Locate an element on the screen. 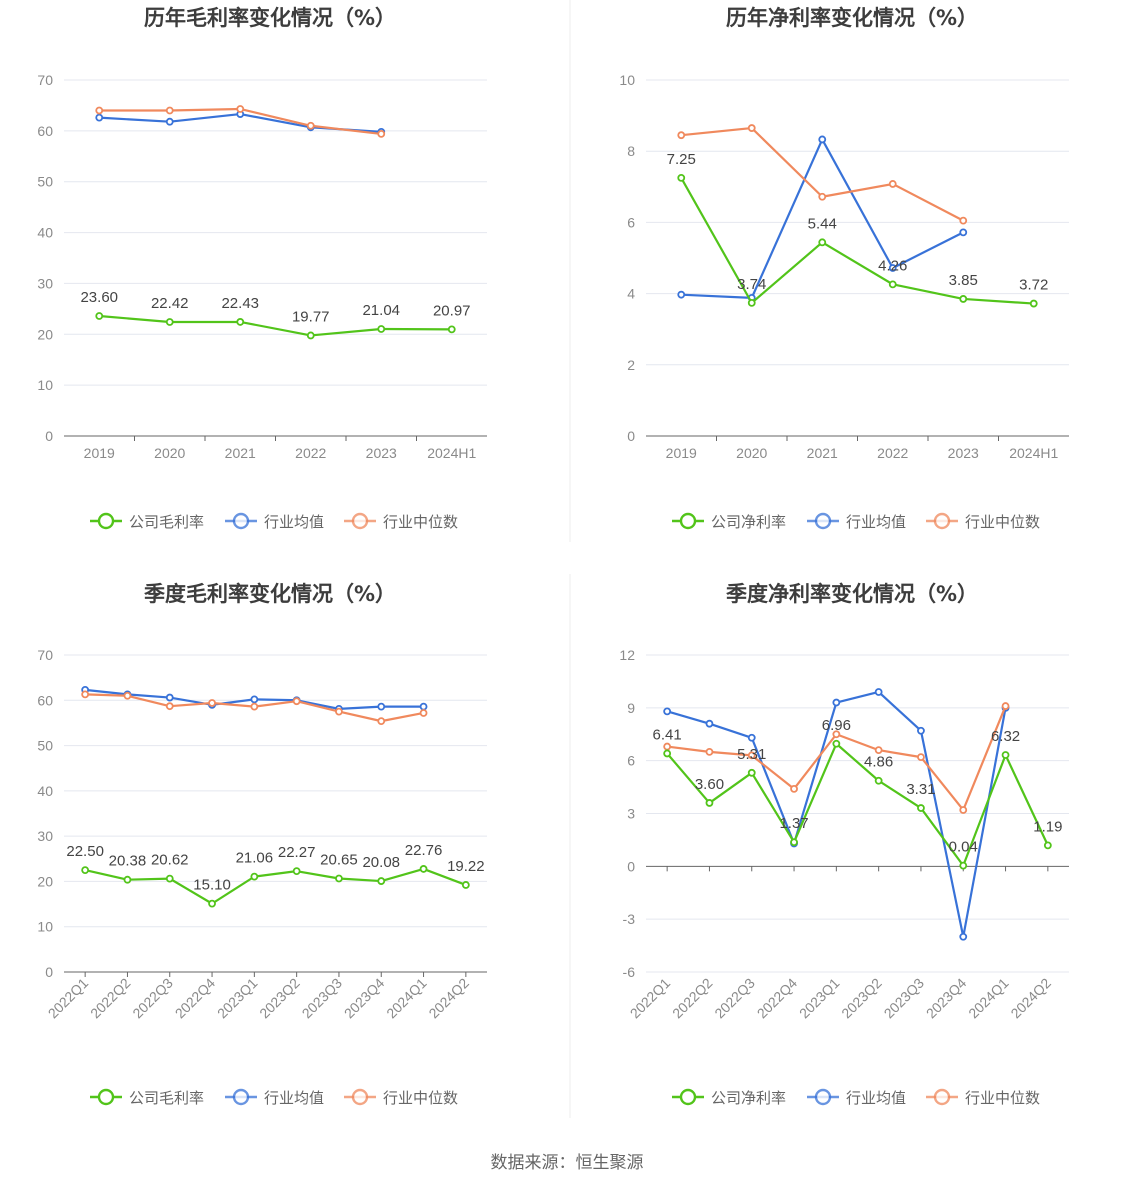 The image size is (1134, 1188). chart-title: 季度净利率变化情况（%） is located at coordinates (852, 594).